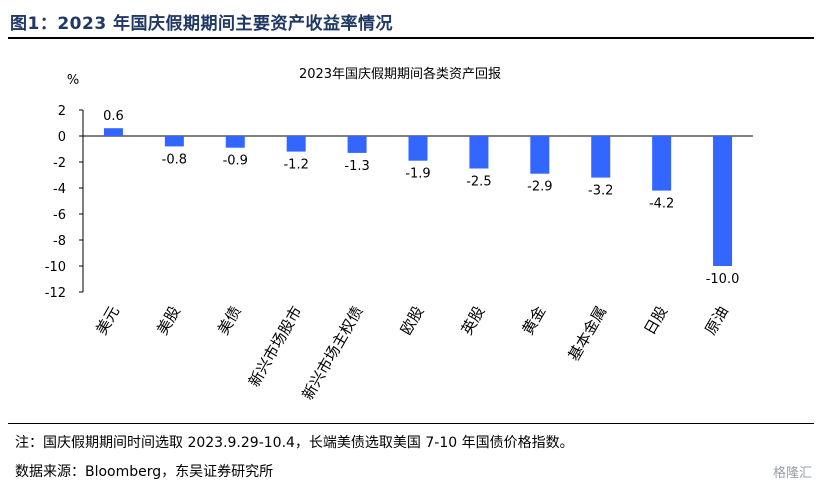 The height and width of the screenshot is (494, 822). Describe the element at coordinates (332, 353) in the screenshot. I see `category-label: 新兴市场主权债` at that location.